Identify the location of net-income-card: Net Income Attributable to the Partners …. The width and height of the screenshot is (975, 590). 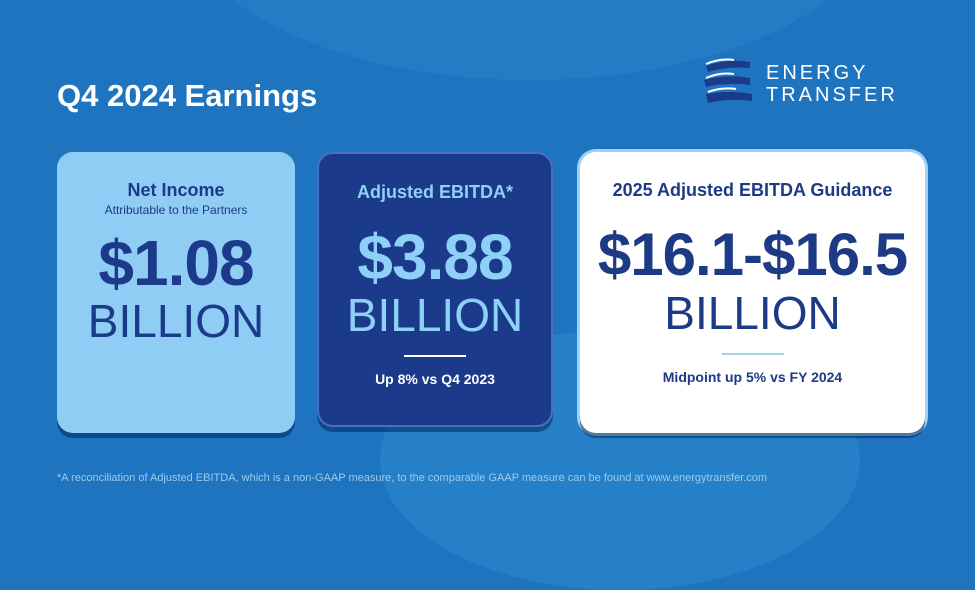
(176, 292).